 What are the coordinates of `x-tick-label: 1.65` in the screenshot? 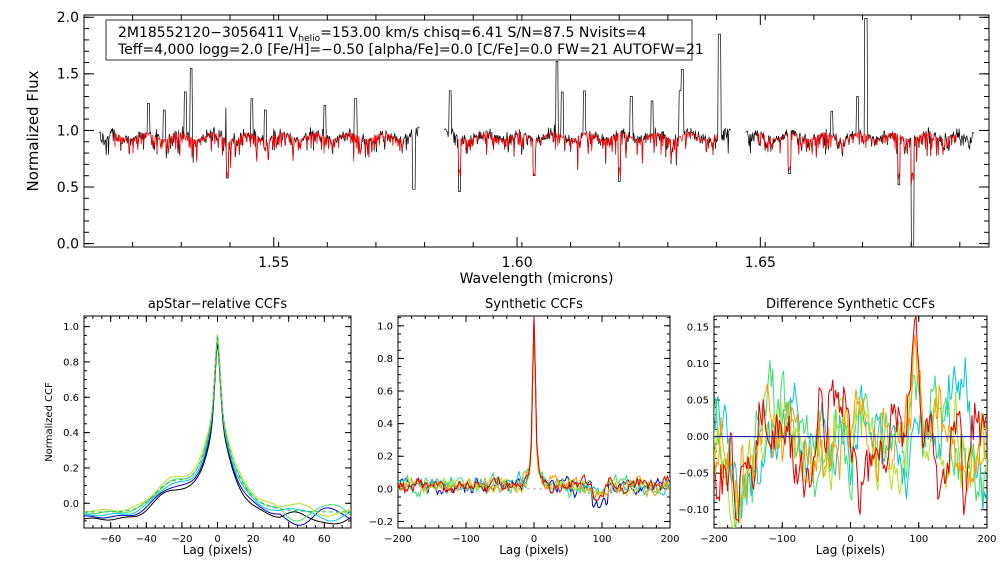 It's located at (760, 263).